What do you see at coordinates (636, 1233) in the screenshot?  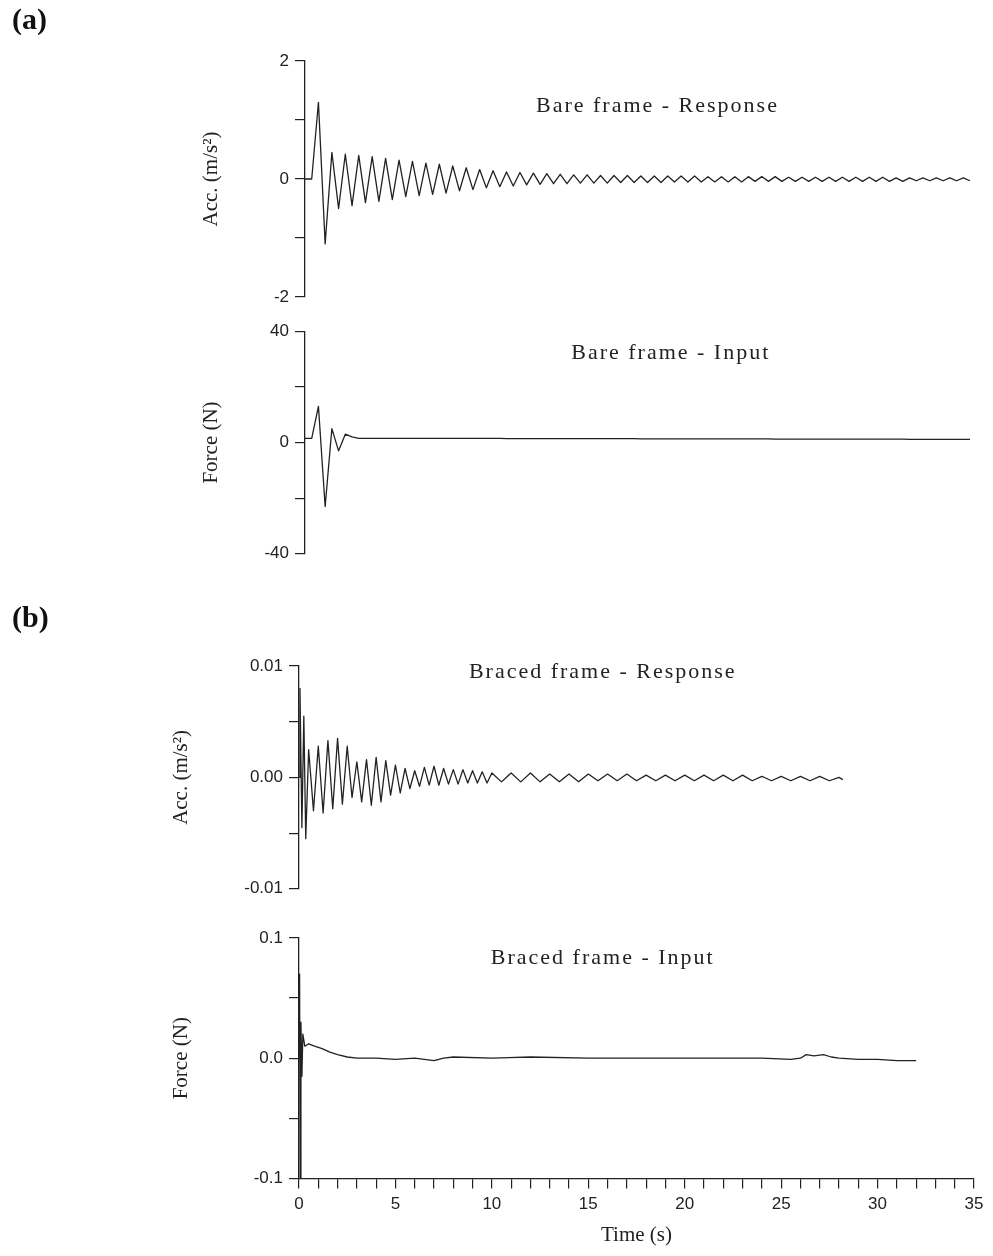 I see `x-axis-title: Time (s)` at bounding box center [636, 1233].